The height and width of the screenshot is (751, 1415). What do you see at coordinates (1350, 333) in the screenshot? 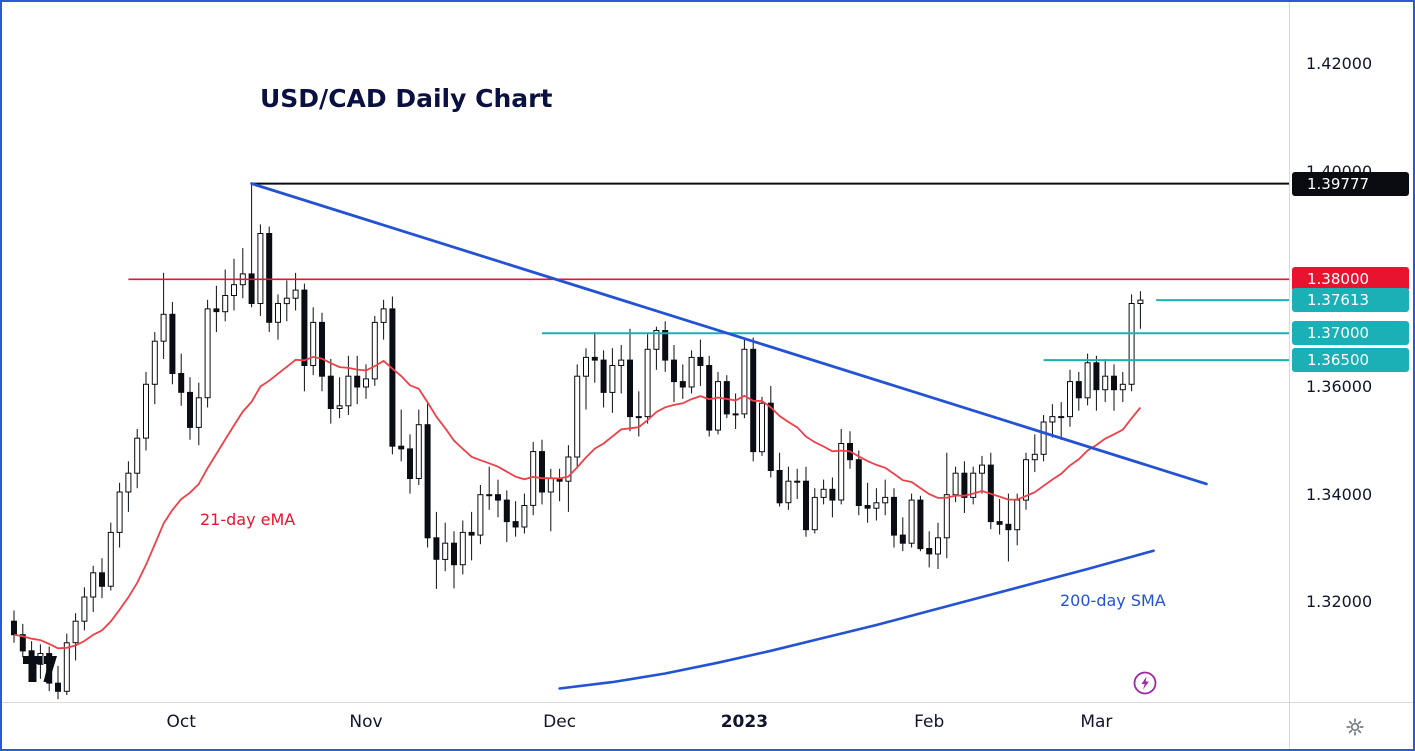
I see `price-level-label: 1.37000` at bounding box center [1350, 333].